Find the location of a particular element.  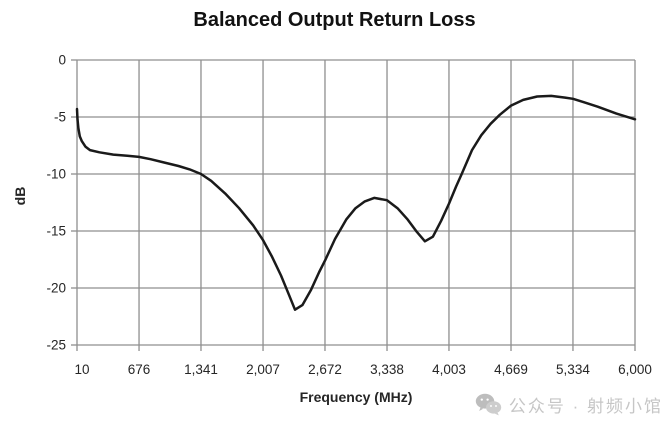

y-tick-label: -15 is located at coordinates (56, 231).